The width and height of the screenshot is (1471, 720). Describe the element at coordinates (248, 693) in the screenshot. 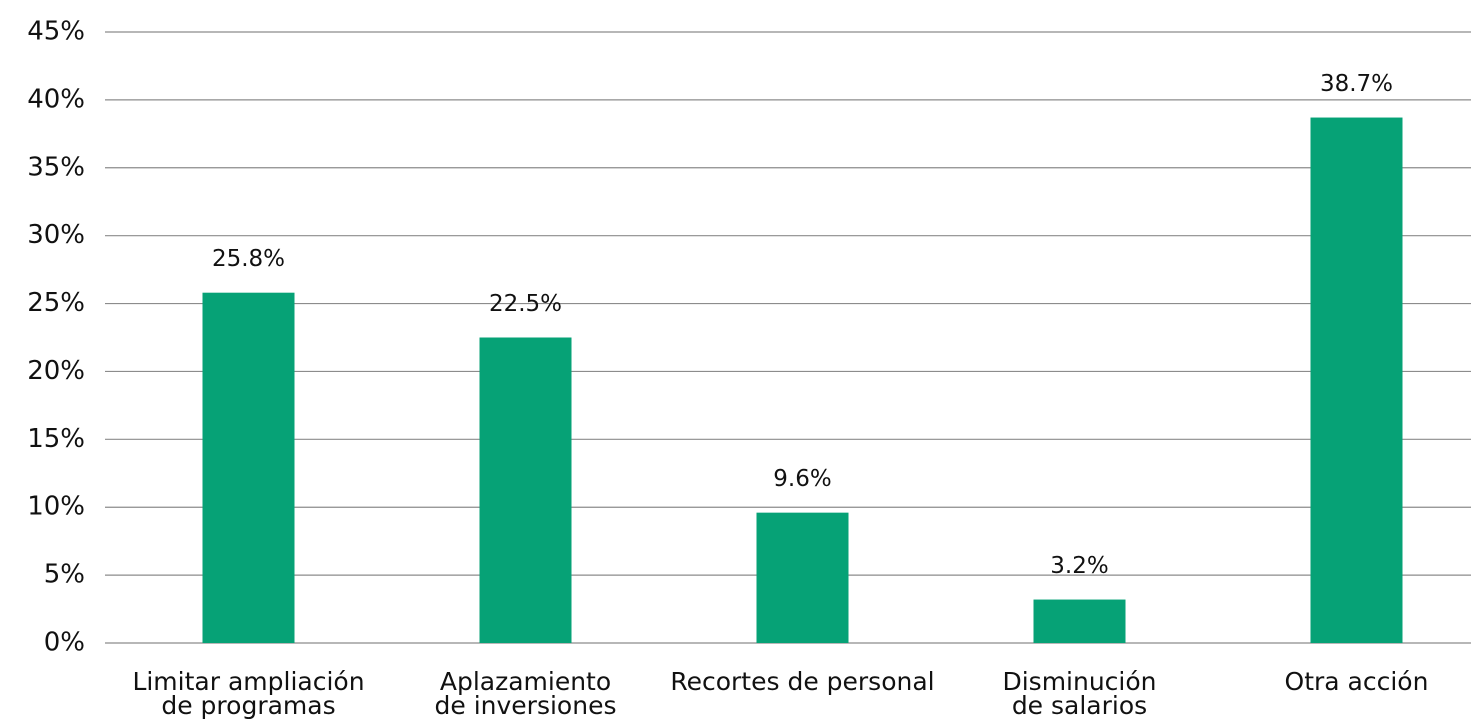

I see `x-tick-label: Limitar ampliación de programas` at that location.